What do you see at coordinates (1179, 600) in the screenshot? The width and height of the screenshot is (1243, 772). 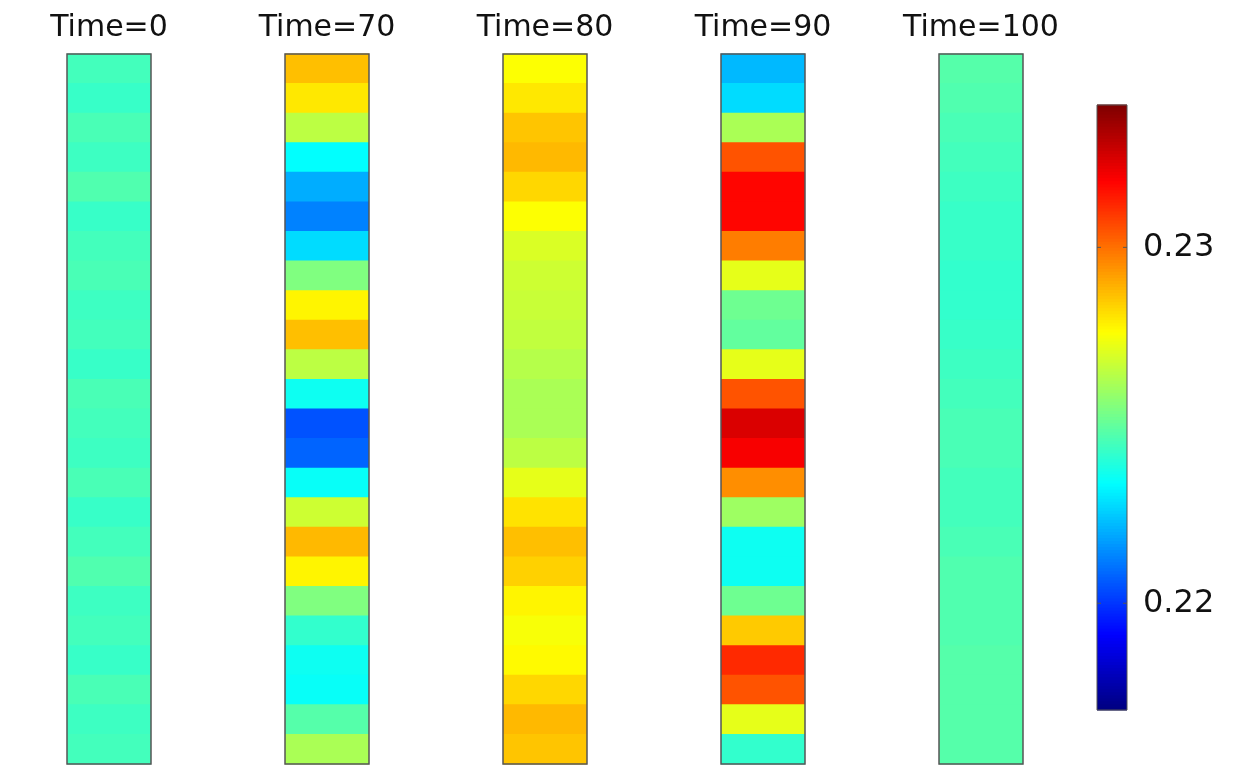 I see `color-bar-label: 0.22` at bounding box center [1179, 600].